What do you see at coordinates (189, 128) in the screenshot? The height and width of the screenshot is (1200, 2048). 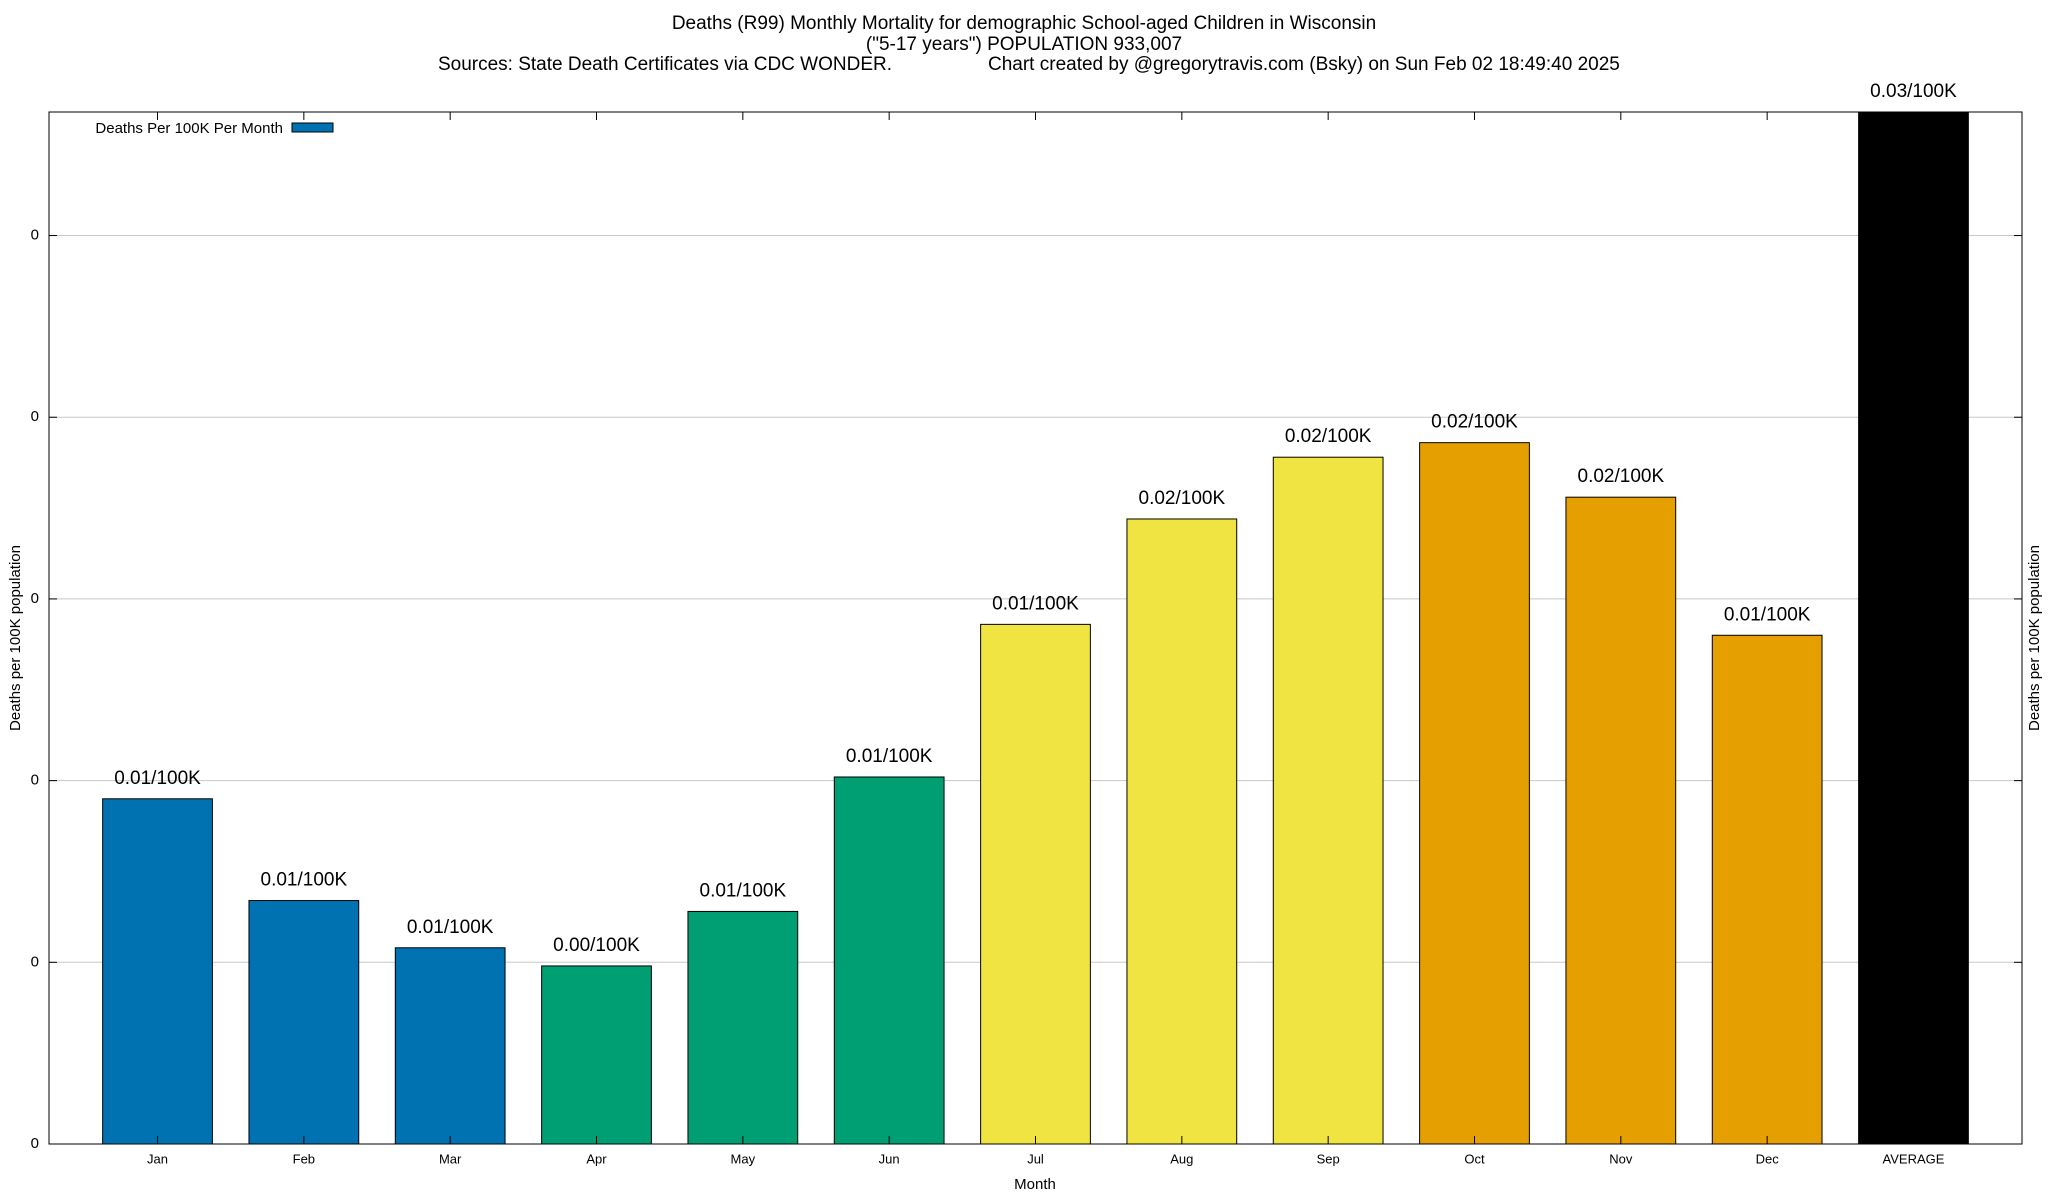 I see `legend-label: Deaths Per 100K Per Month` at bounding box center [189, 128].